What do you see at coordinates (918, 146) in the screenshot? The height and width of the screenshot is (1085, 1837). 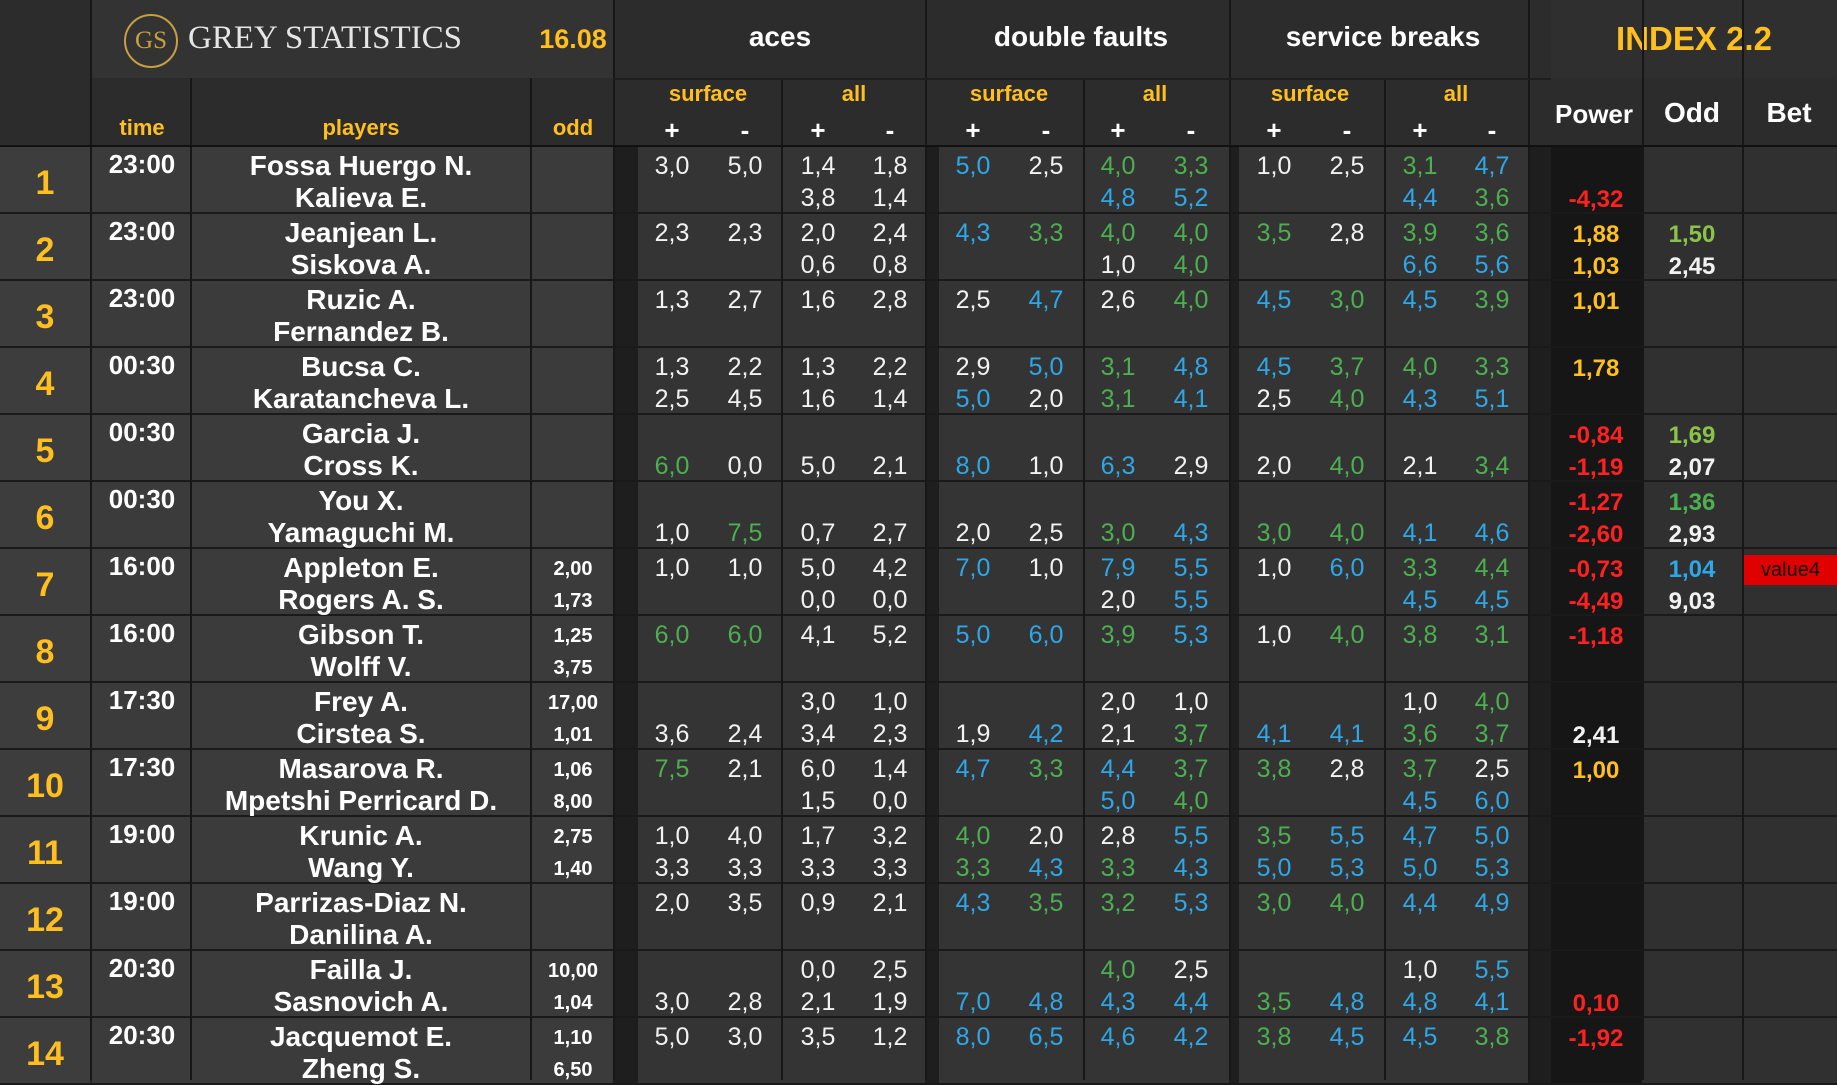 I see `header-divider` at bounding box center [918, 146].